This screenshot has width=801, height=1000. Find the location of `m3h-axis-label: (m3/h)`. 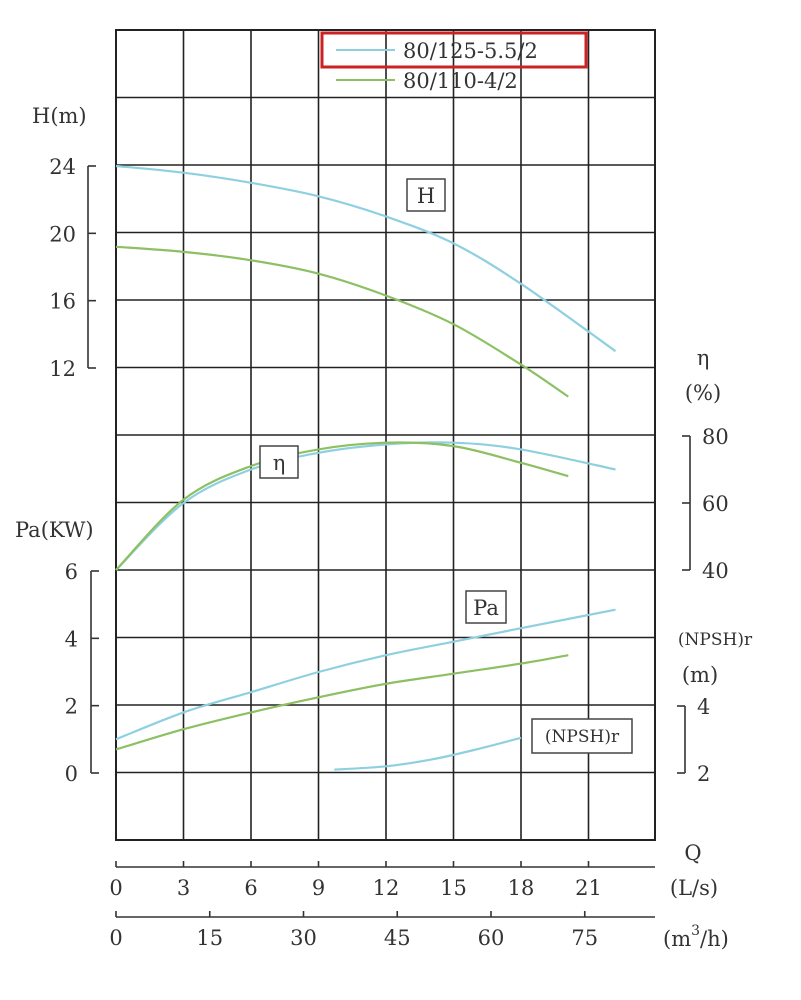

m3h-axis-label: (m3/h) is located at coordinates (696, 937).